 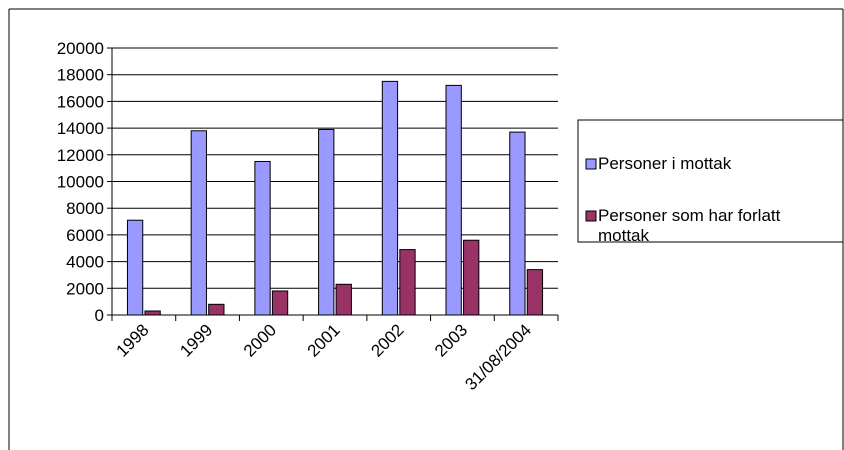 I want to click on y-tick-label: 14000, so click(x=80, y=128).